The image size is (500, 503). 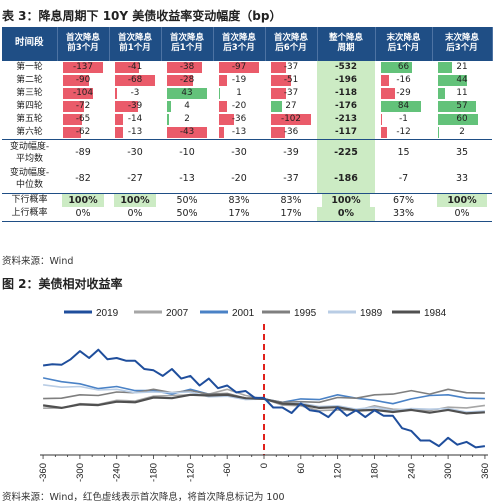 I want to click on cell-value: -1, so click(x=403, y=118).